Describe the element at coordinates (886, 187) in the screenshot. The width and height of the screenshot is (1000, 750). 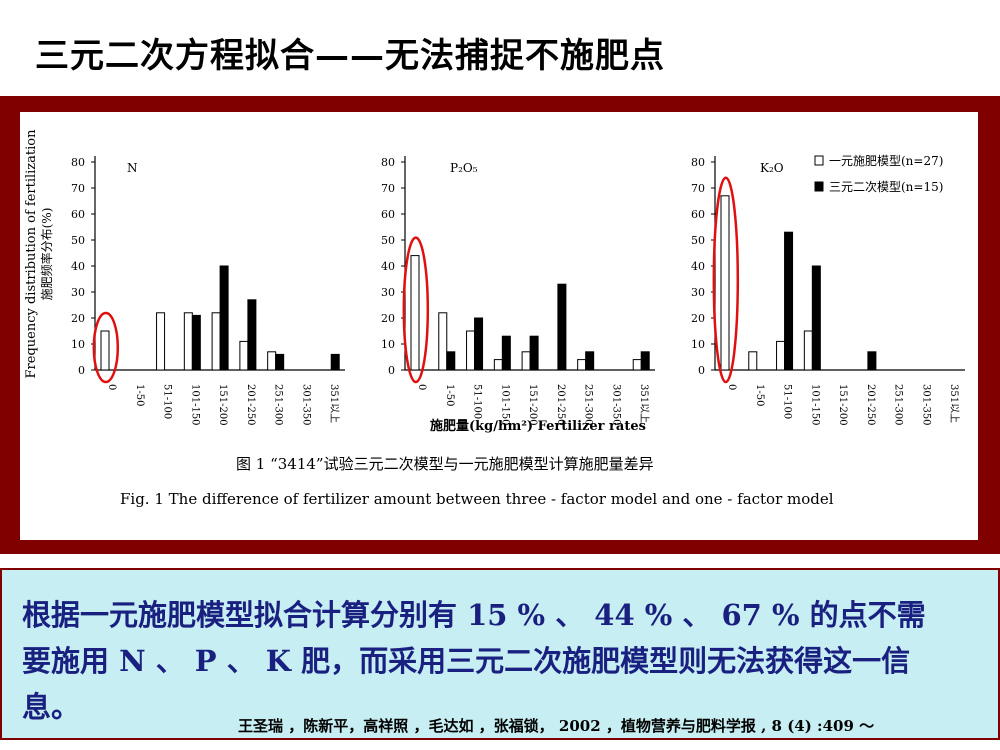
I see `legend-label: 三元二次模型(n=15)` at that location.